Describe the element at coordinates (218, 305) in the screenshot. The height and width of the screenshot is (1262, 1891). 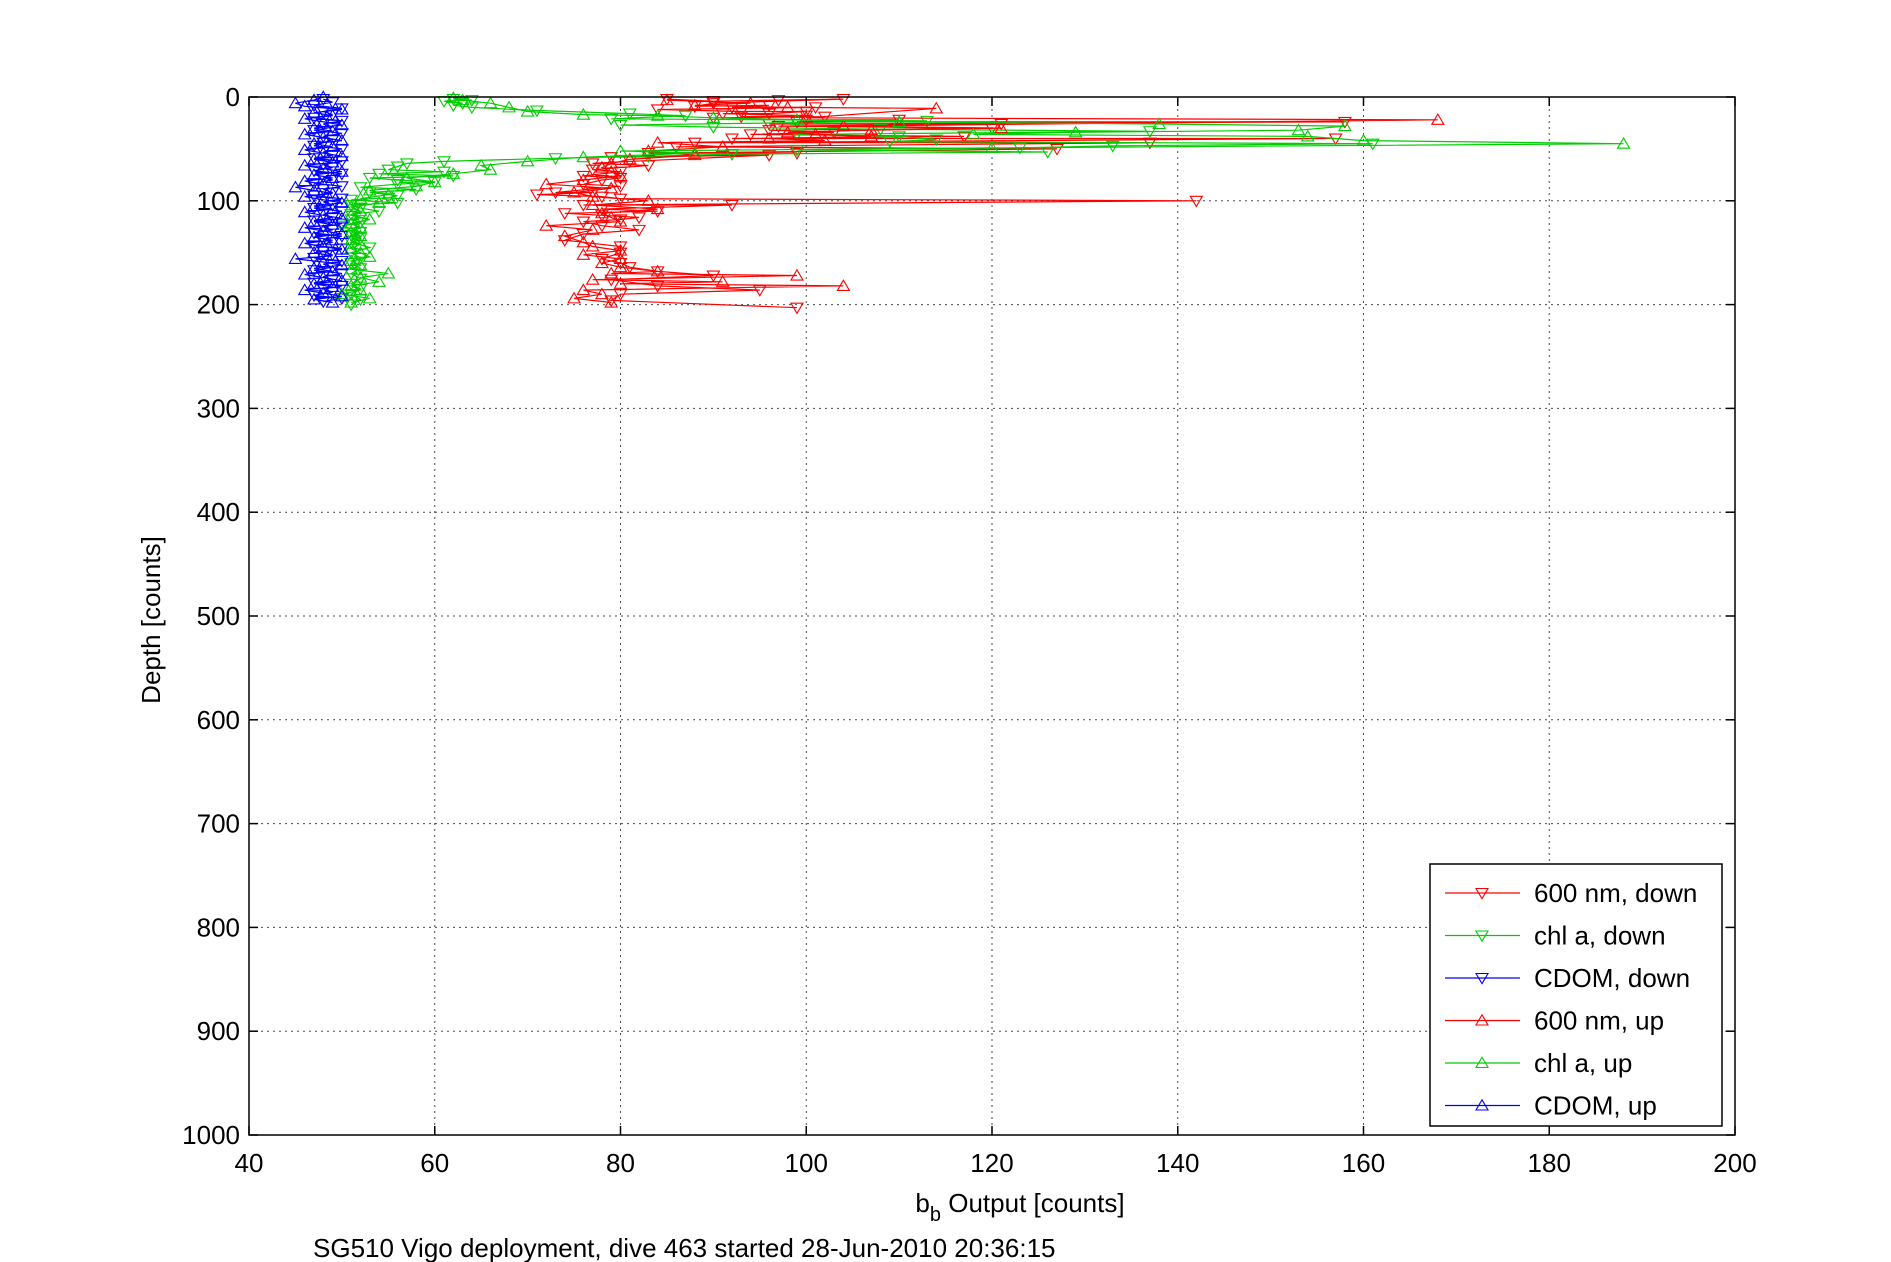
I see `y-tick-label: 200` at that location.